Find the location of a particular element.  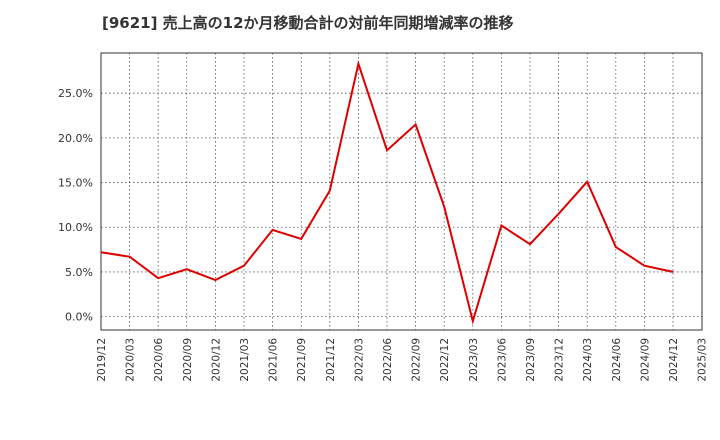

x-tick-label: 2024/03 is located at coordinates (588, 360).